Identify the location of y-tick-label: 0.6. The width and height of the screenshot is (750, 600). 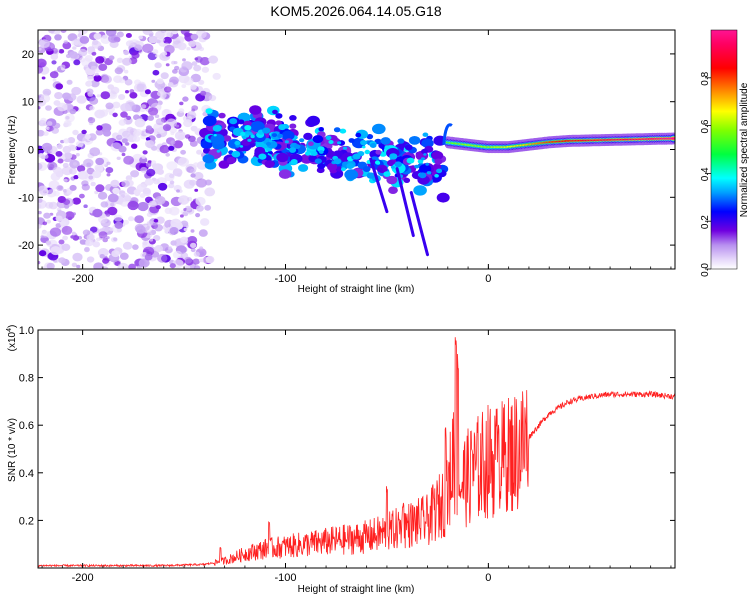
(26, 426).